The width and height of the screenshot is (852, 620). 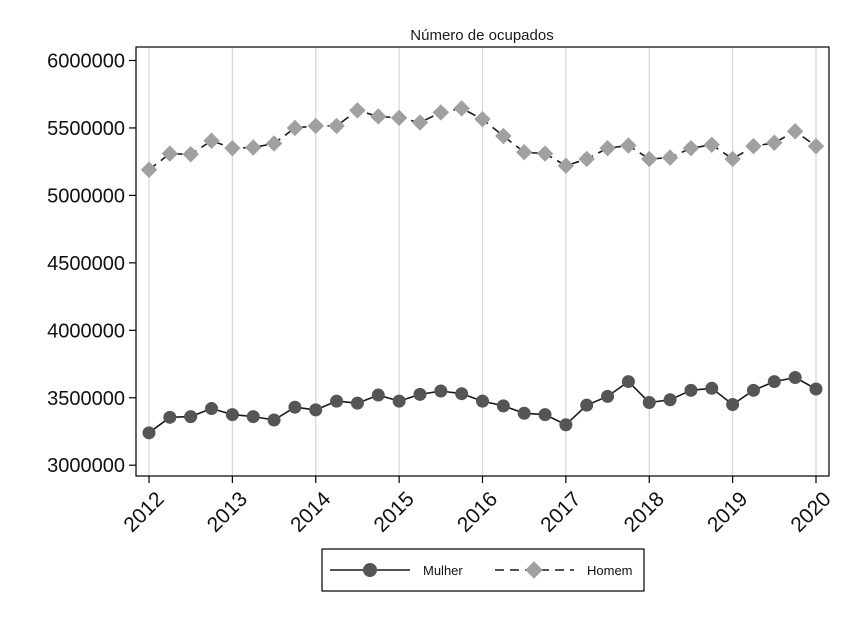 What do you see at coordinates (477, 511) in the screenshot?
I see `xtick-label: 2016` at bounding box center [477, 511].